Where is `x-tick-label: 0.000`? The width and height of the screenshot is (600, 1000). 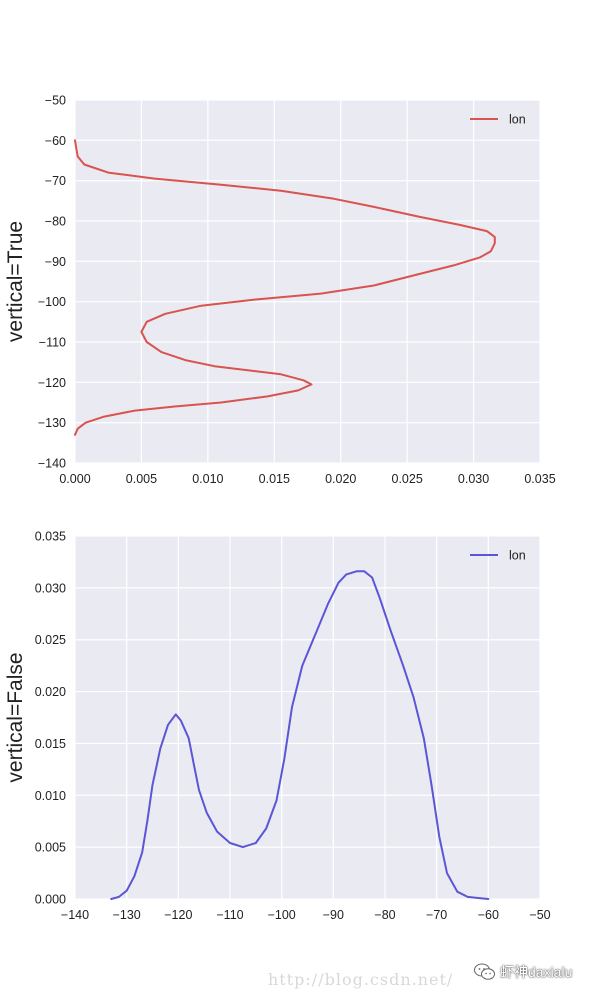
x-tick-label: 0.000 is located at coordinates (74, 479).